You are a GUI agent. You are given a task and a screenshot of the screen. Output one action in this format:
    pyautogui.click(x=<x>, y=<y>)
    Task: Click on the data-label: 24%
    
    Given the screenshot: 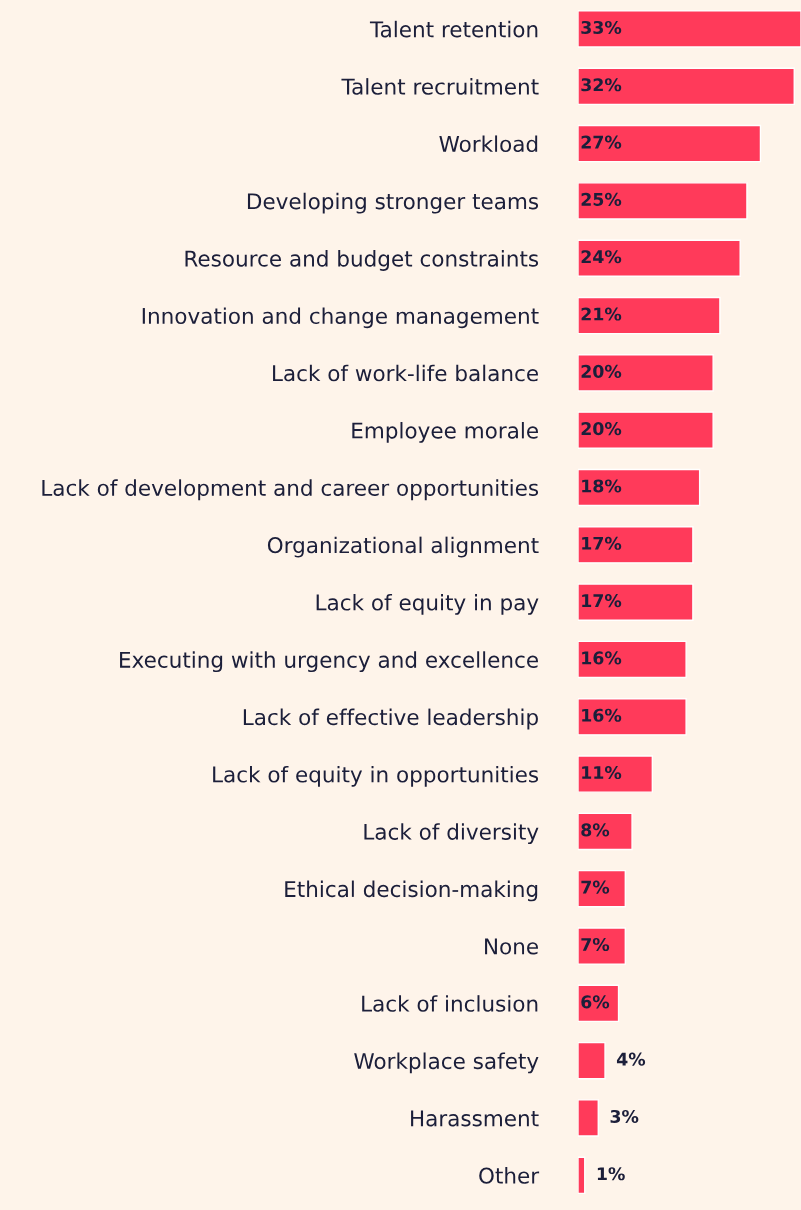 What is the action you would take?
    pyautogui.click(x=601, y=257)
    